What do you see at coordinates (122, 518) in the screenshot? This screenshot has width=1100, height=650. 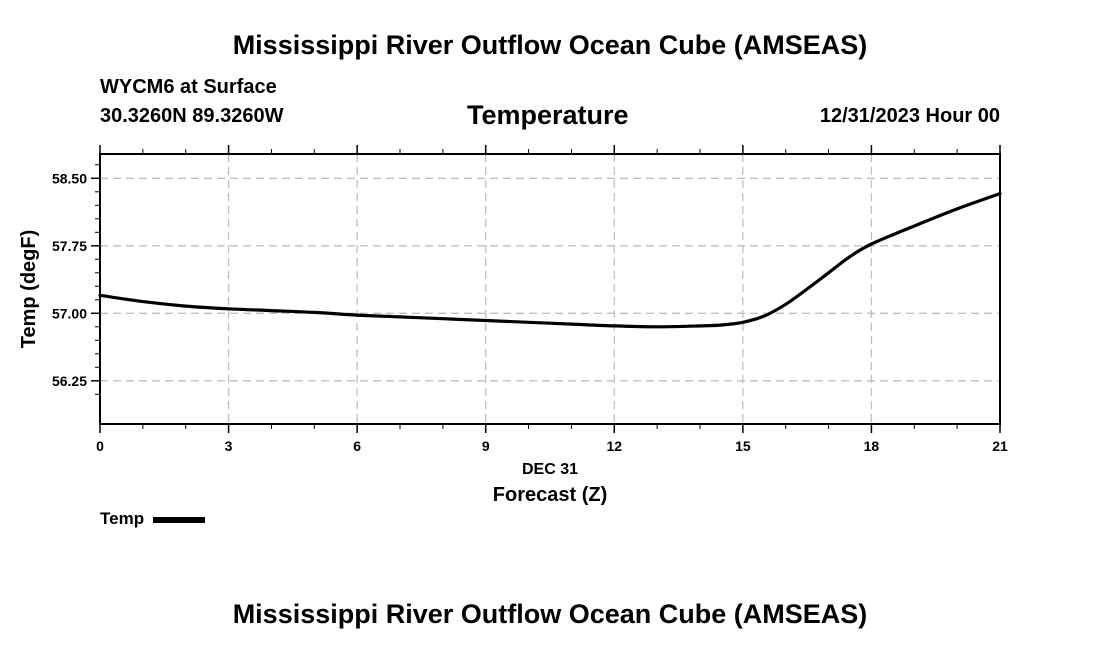 I see `legend-label: Temp` at bounding box center [122, 518].